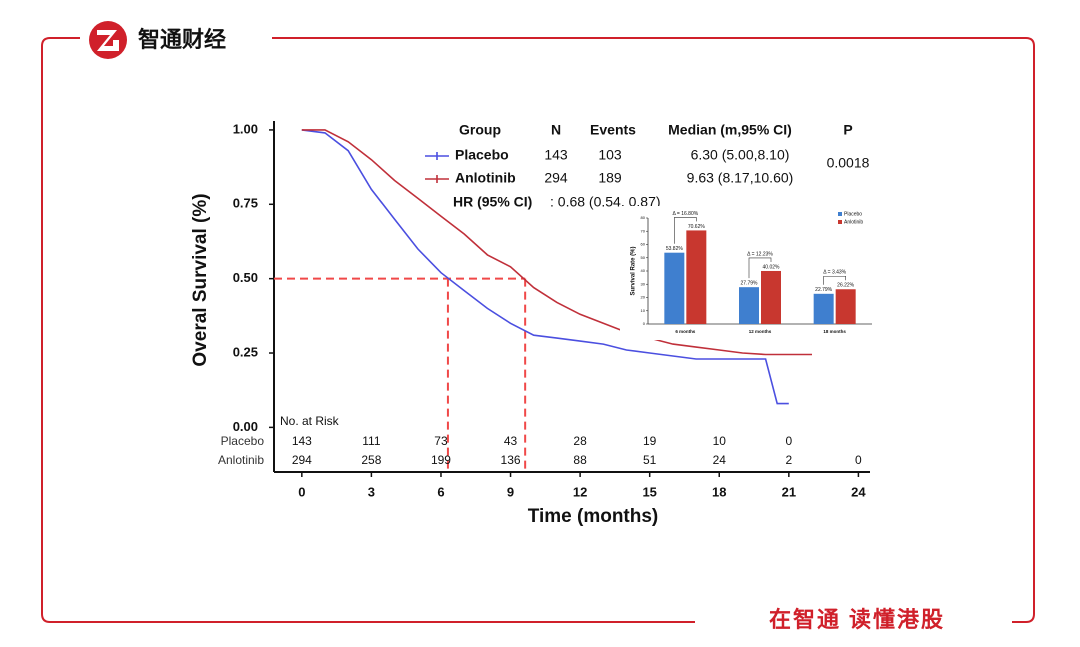 This screenshot has width=1080, height=647. I want to click on inset-y-tick-label: 50, so click(643, 257).